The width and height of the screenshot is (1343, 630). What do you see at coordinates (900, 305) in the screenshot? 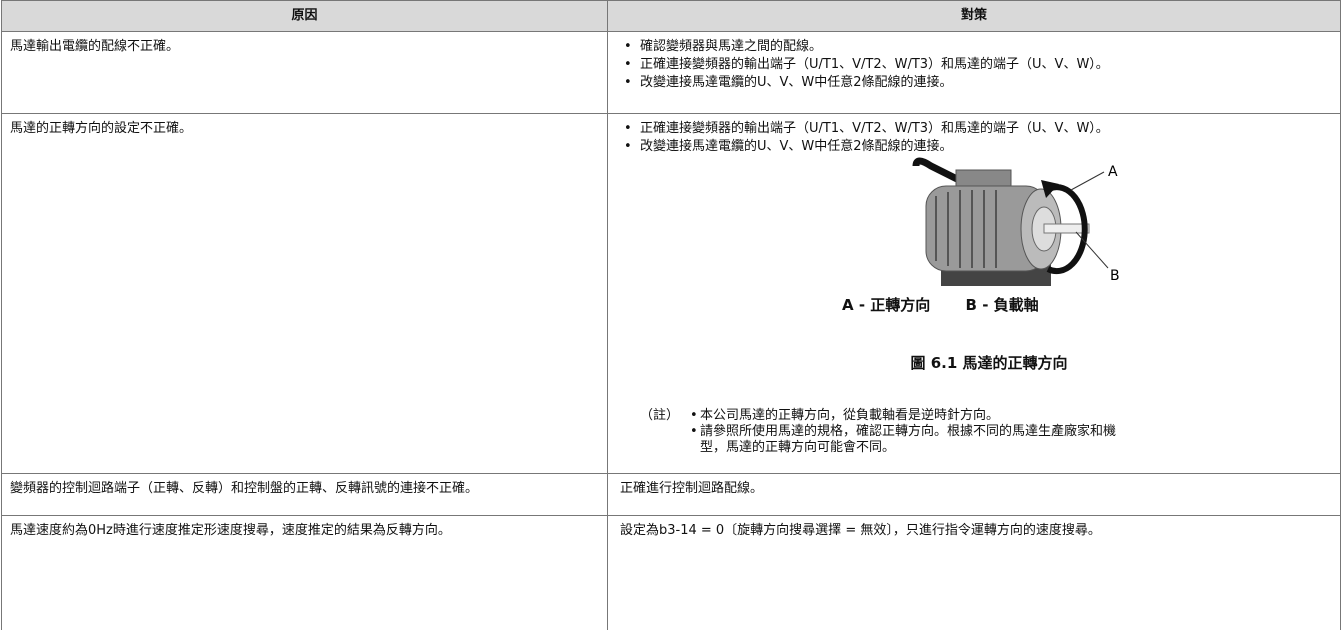
I see `legend-text: 正轉方向` at bounding box center [900, 305].